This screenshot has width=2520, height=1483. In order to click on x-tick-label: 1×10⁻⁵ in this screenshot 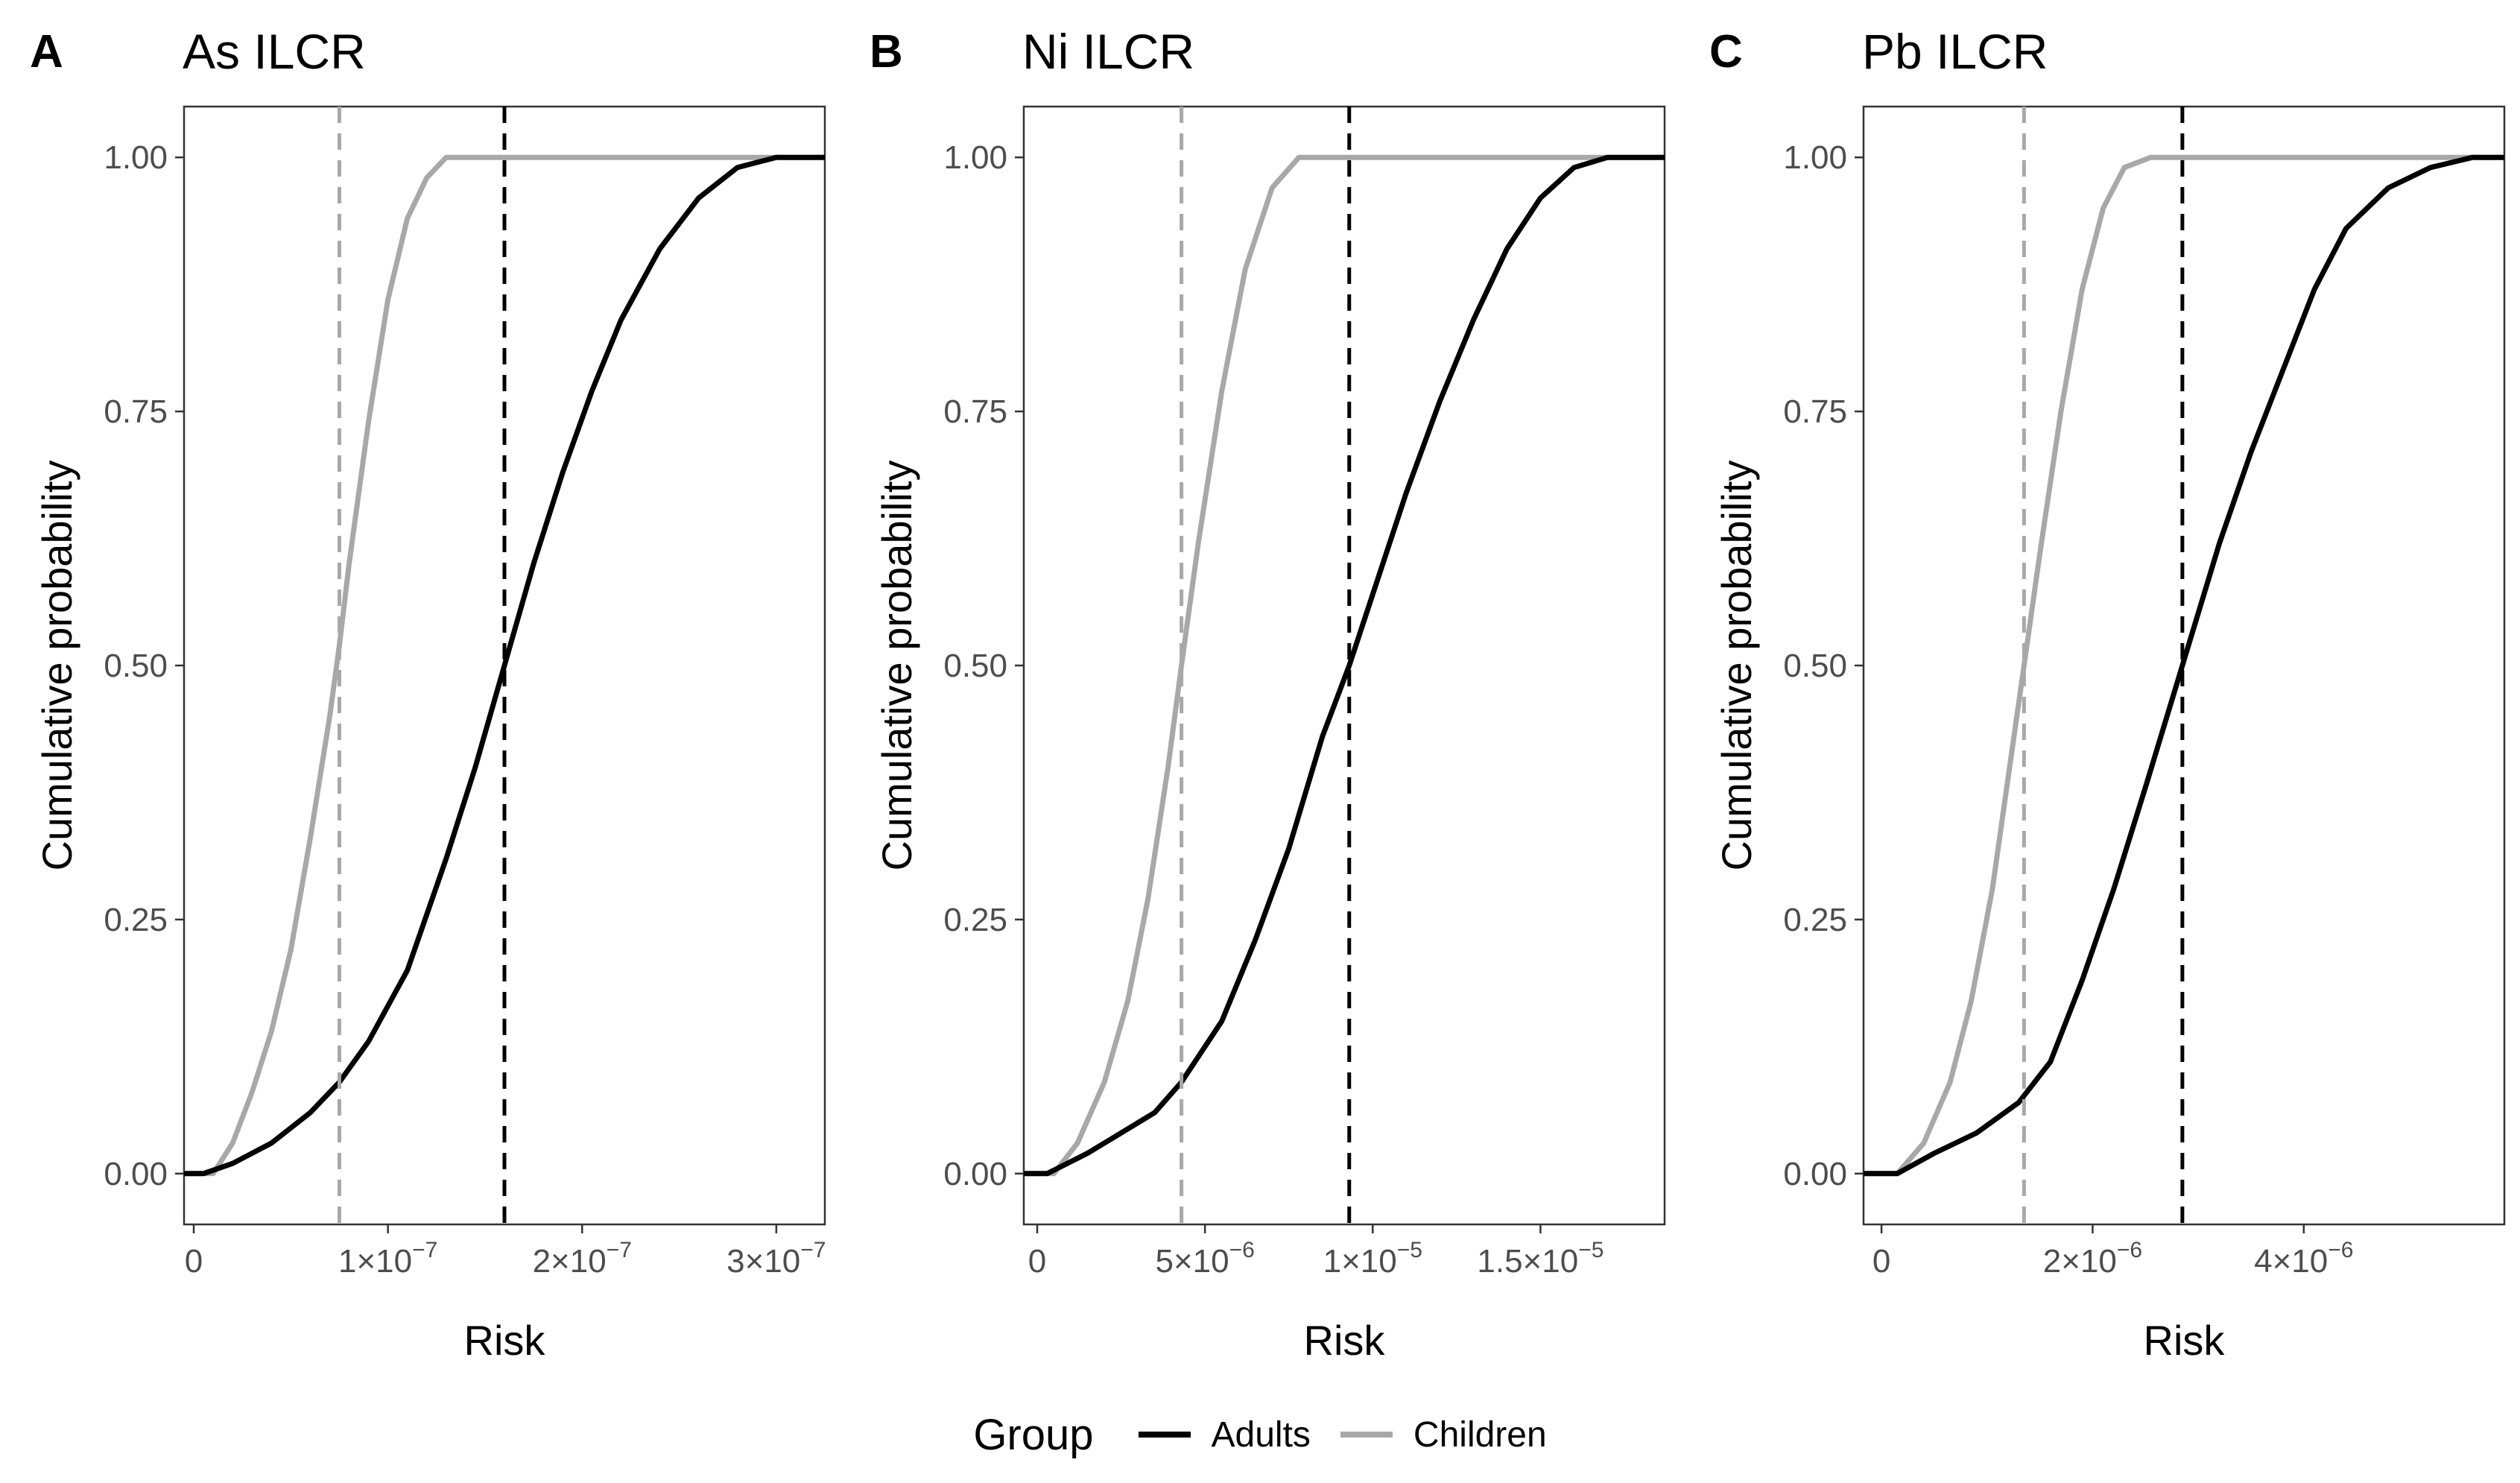, I will do `click(1372, 1259)`.